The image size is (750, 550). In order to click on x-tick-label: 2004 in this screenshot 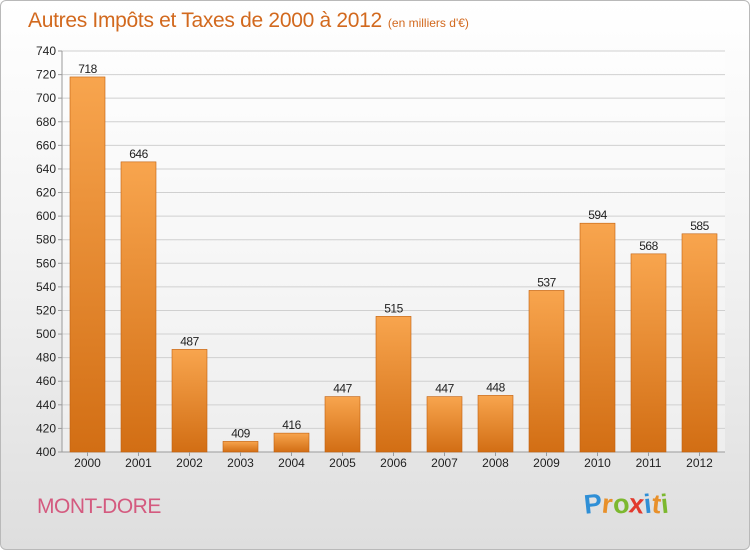, I will do `click(291, 463)`.